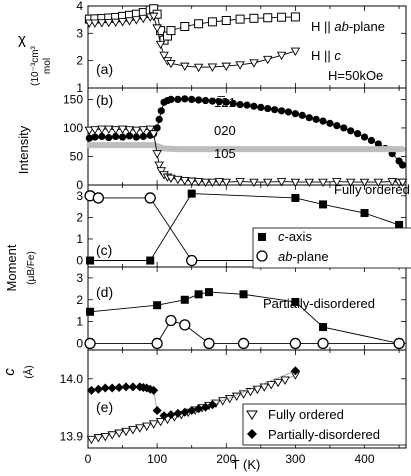 This screenshot has width=411, height=476. Describe the element at coordinates (79, 196) in the screenshot. I see `panel-c-ytick-label: 3` at that location.